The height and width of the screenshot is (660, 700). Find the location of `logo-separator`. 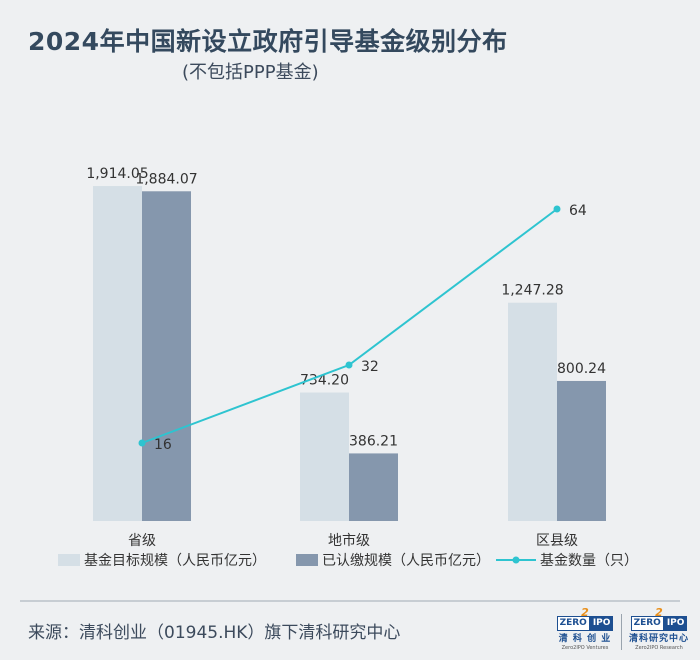

logo-separator is located at coordinates (621, 632).